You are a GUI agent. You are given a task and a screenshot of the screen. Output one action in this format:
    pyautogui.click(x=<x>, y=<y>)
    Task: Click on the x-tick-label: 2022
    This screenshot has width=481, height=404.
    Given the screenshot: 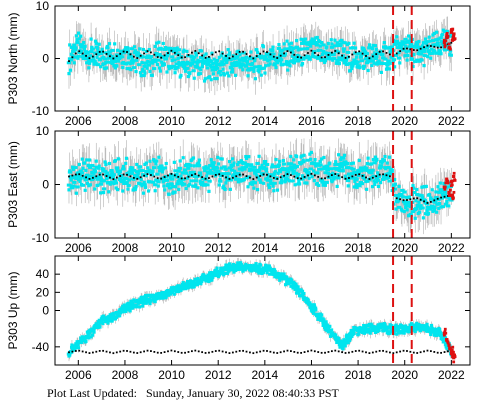 What is the action you would take?
    pyautogui.click(x=451, y=121)
    